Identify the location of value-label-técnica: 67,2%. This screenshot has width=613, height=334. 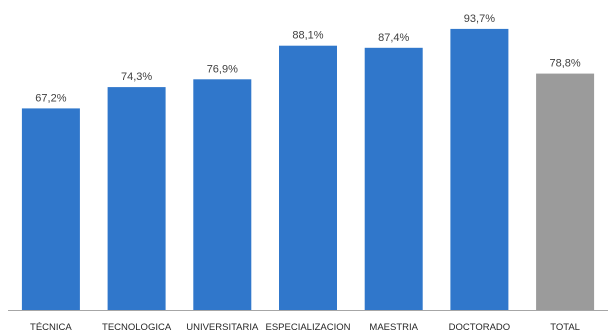
(50, 98).